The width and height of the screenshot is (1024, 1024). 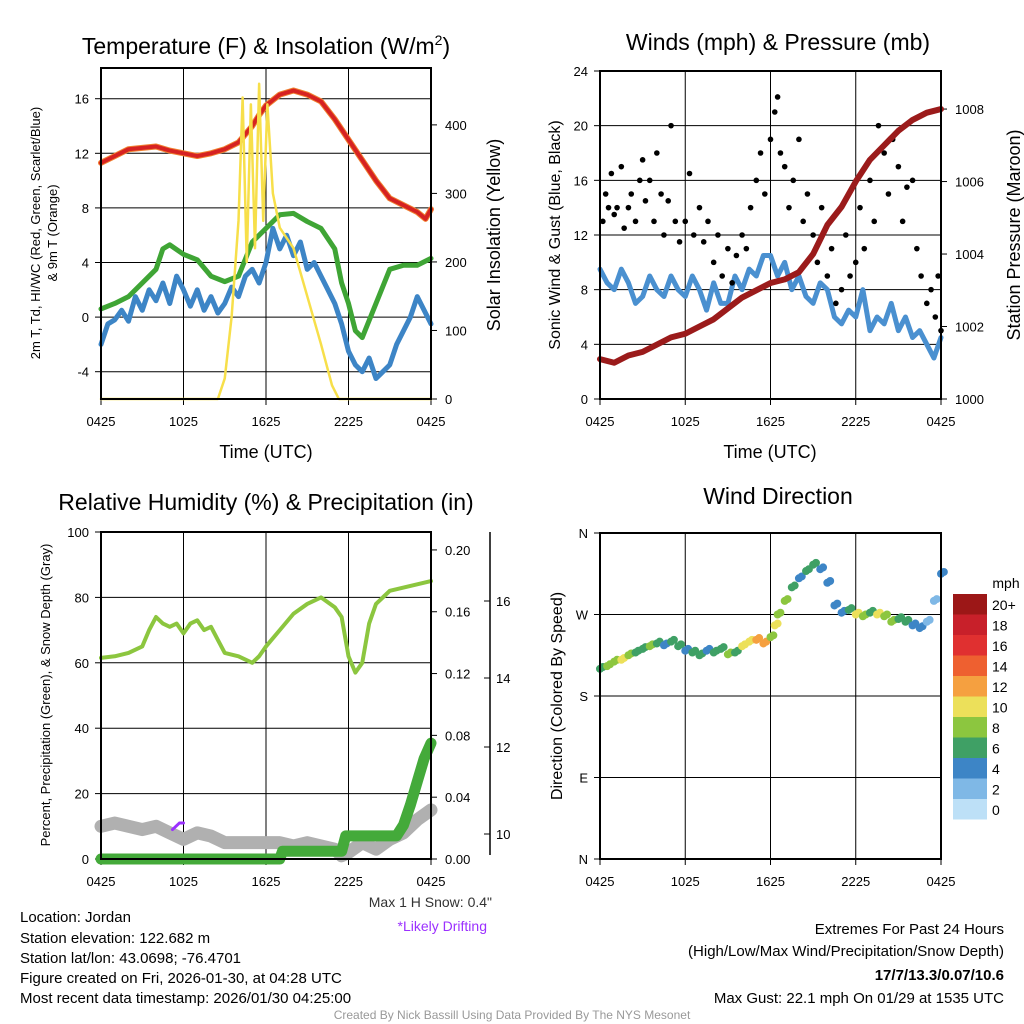 What do you see at coordinates (83, 372) in the screenshot?
I see `y-tick-label: -4` at bounding box center [83, 372].